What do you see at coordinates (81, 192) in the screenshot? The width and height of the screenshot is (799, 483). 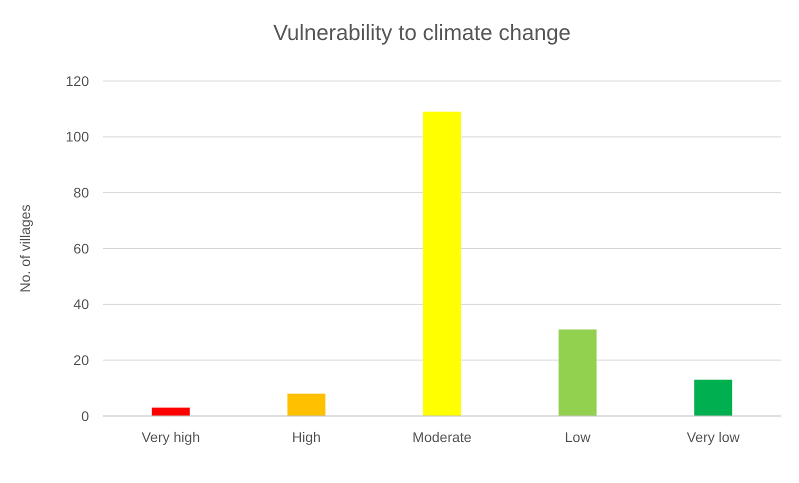 I see `y-tick-label: 80` at bounding box center [81, 192].